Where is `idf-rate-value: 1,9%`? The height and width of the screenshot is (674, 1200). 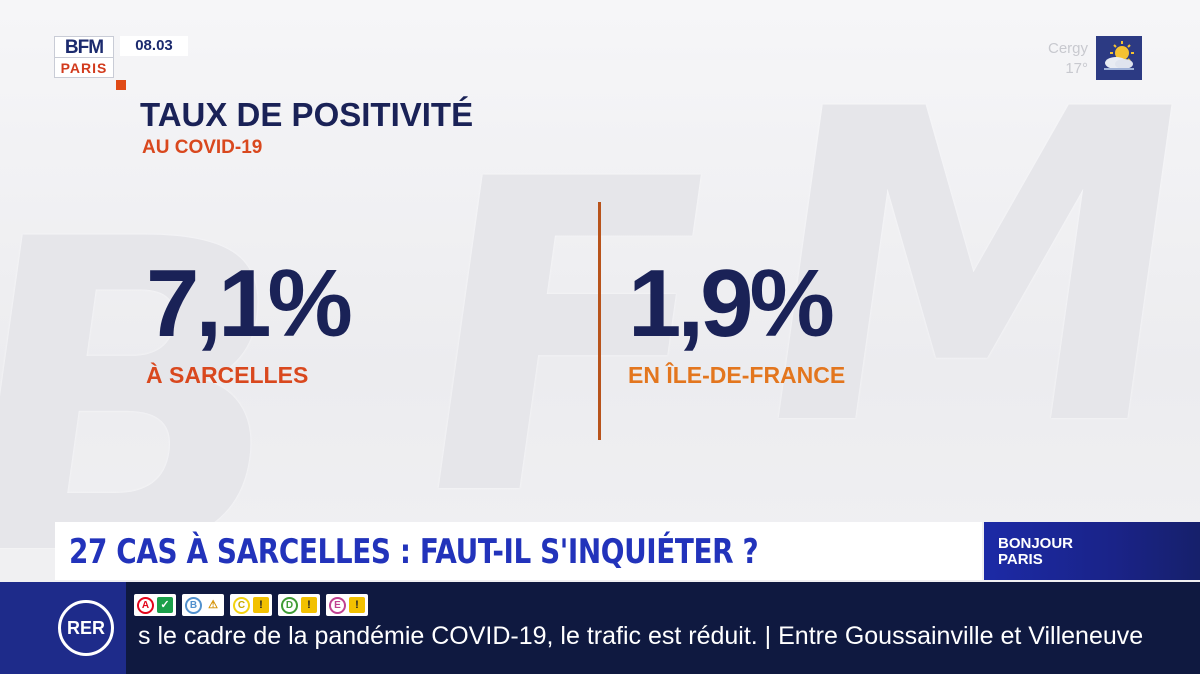
idf-rate-value: 1,9% is located at coordinates (731, 303).